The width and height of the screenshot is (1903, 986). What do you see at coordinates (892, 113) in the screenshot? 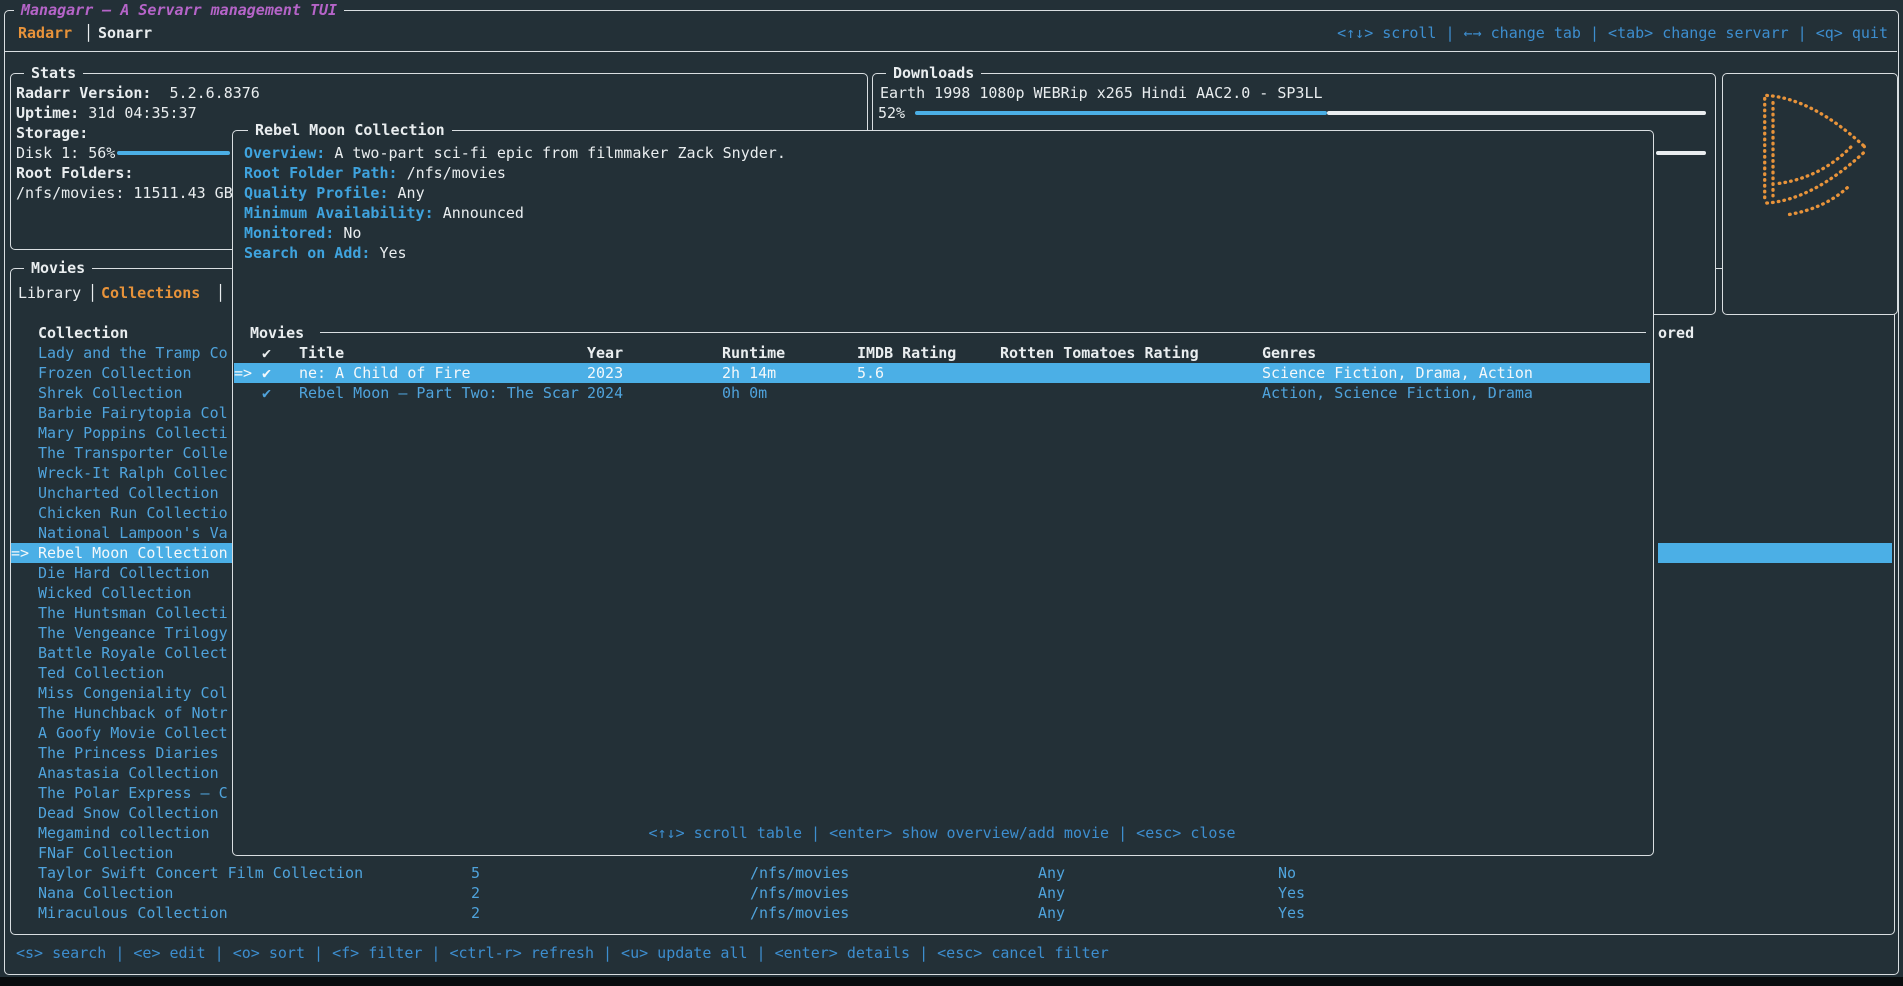
I see `download-progress-label: 52%` at bounding box center [892, 113].